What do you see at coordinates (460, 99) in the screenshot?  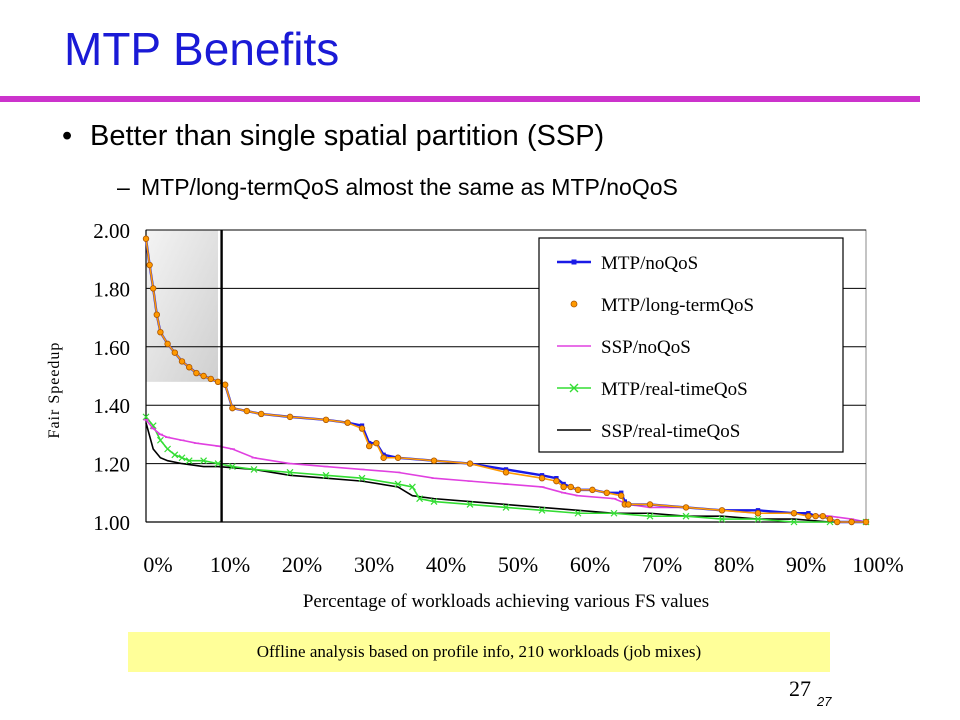 I see `title-rule` at bounding box center [460, 99].